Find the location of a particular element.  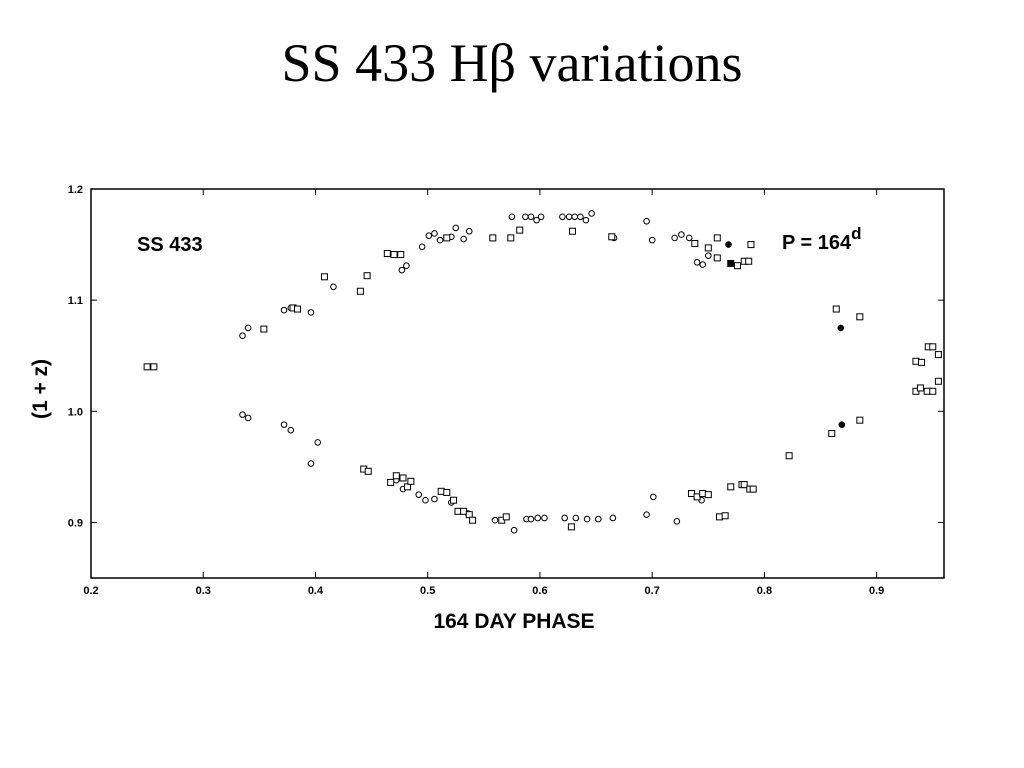

x-tick-label: 0.2 is located at coordinates (90, 591).